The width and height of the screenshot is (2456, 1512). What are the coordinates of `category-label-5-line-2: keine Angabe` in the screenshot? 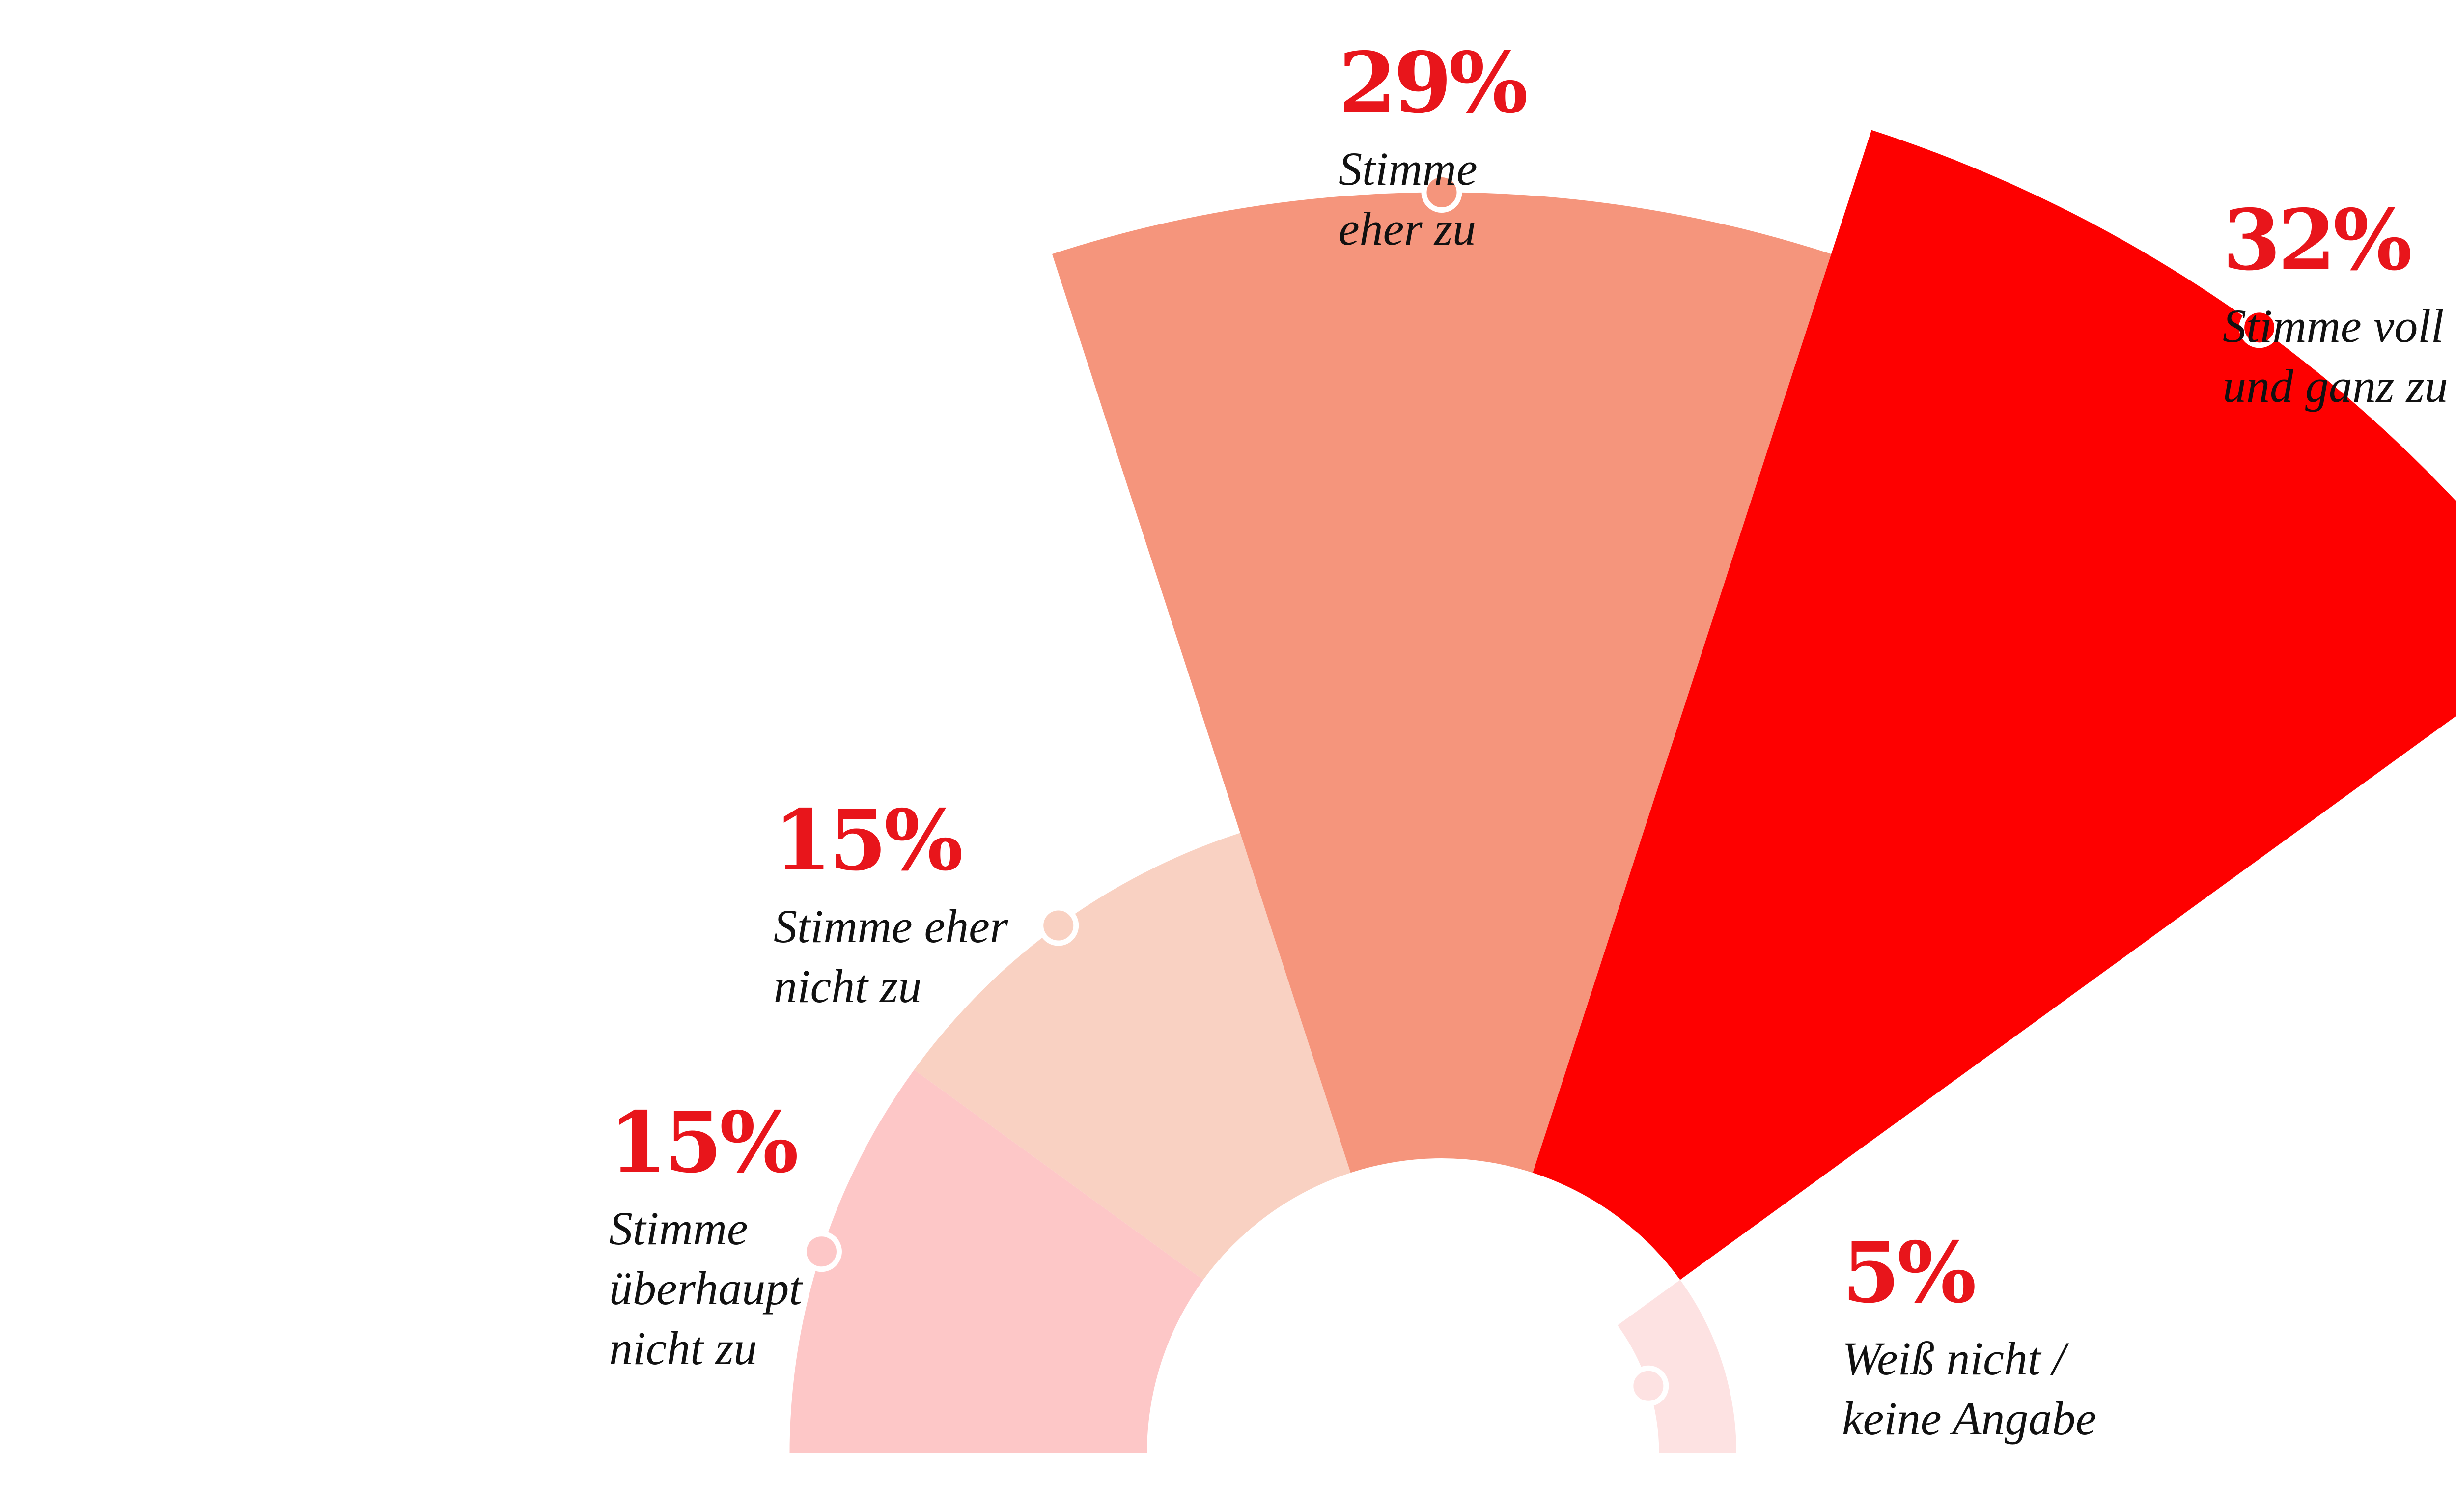 It's located at (1969, 1418).